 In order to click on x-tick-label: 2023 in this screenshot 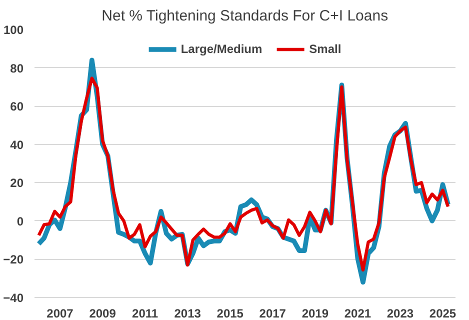, I will do `click(400, 313)`.